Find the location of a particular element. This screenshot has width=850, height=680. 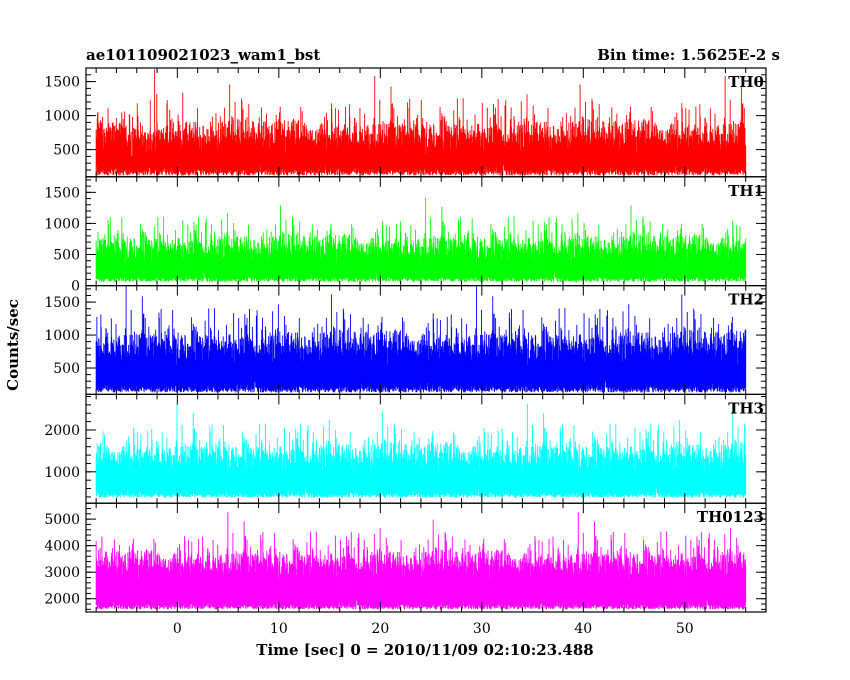

series-th0123-line is located at coordinates (421, 561).